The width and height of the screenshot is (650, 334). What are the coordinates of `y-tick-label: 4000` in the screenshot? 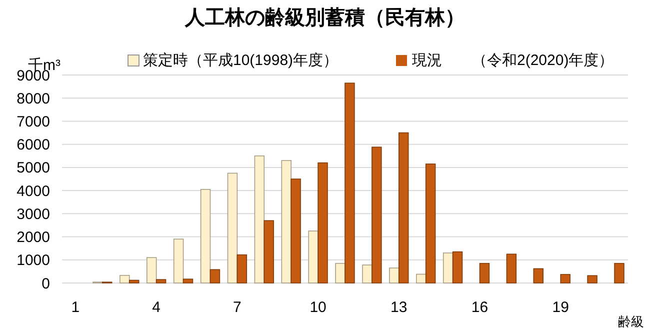 It's located at (33, 191).